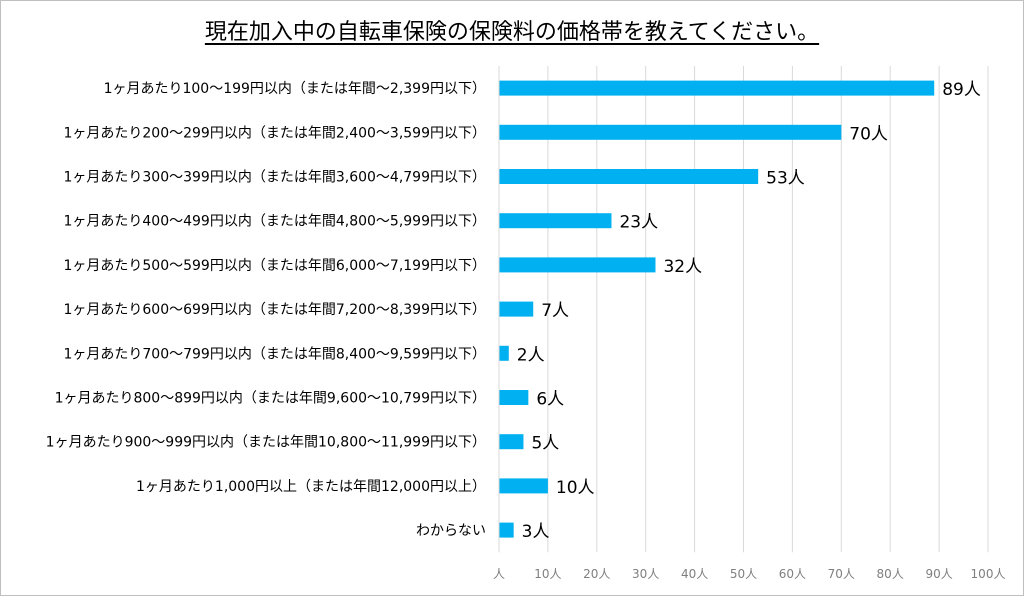 The width and height of the screenshot is (1024, 596). I want to click on x-tick-label: 100人, so click(988, 574).